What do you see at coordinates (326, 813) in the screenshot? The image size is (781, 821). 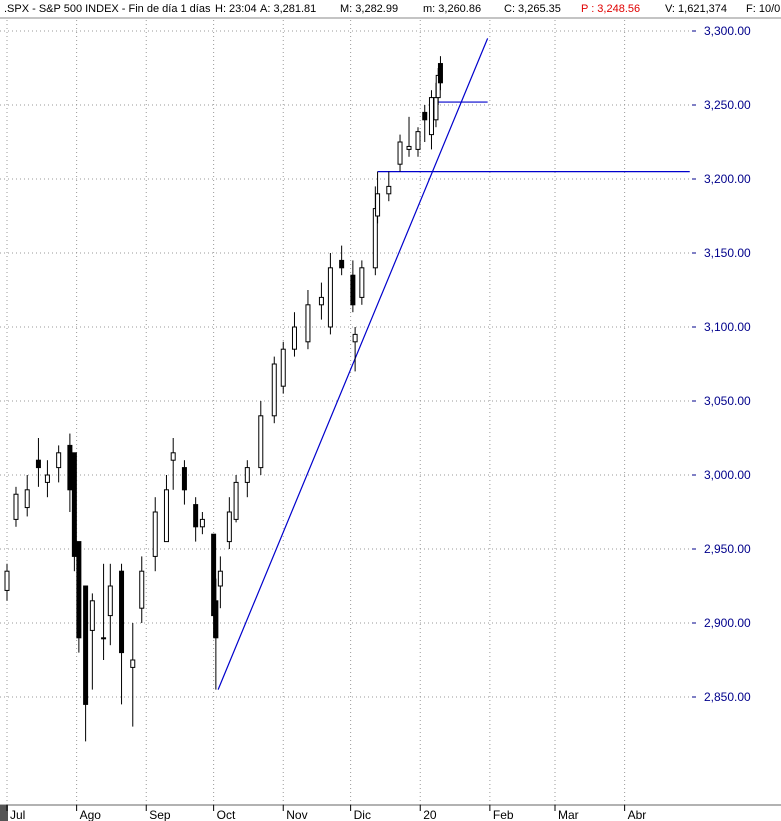 I see `x-axis: Jul Ago Sep Oct Nov Dic 20 Feb Mar Abr` at bounding box center [326, 813].